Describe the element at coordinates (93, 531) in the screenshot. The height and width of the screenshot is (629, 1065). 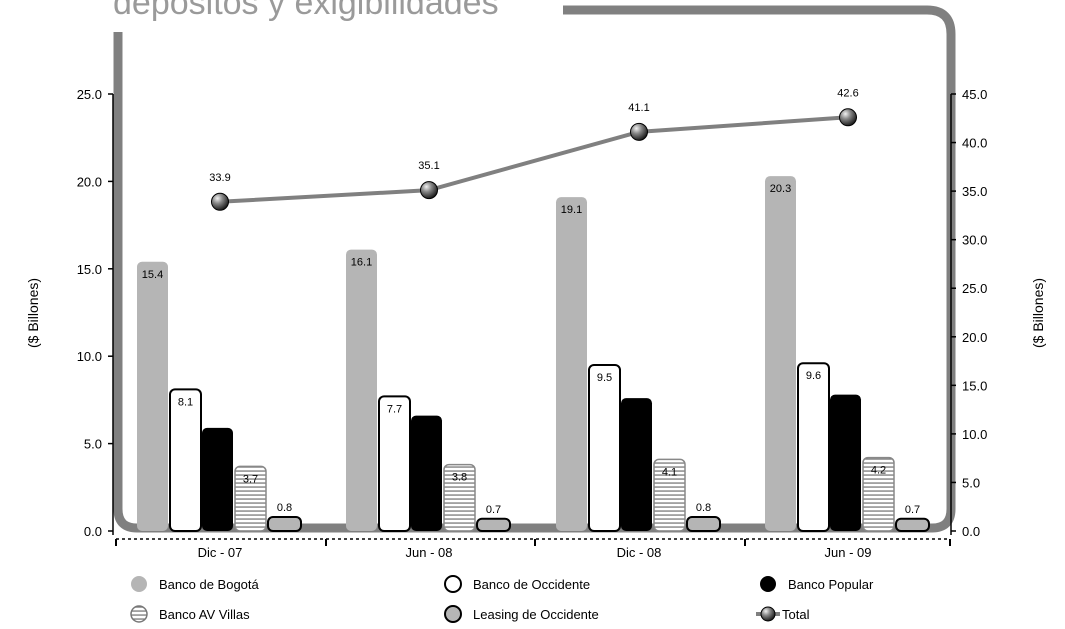
I see `left-tick-label: 0.0` at that location.